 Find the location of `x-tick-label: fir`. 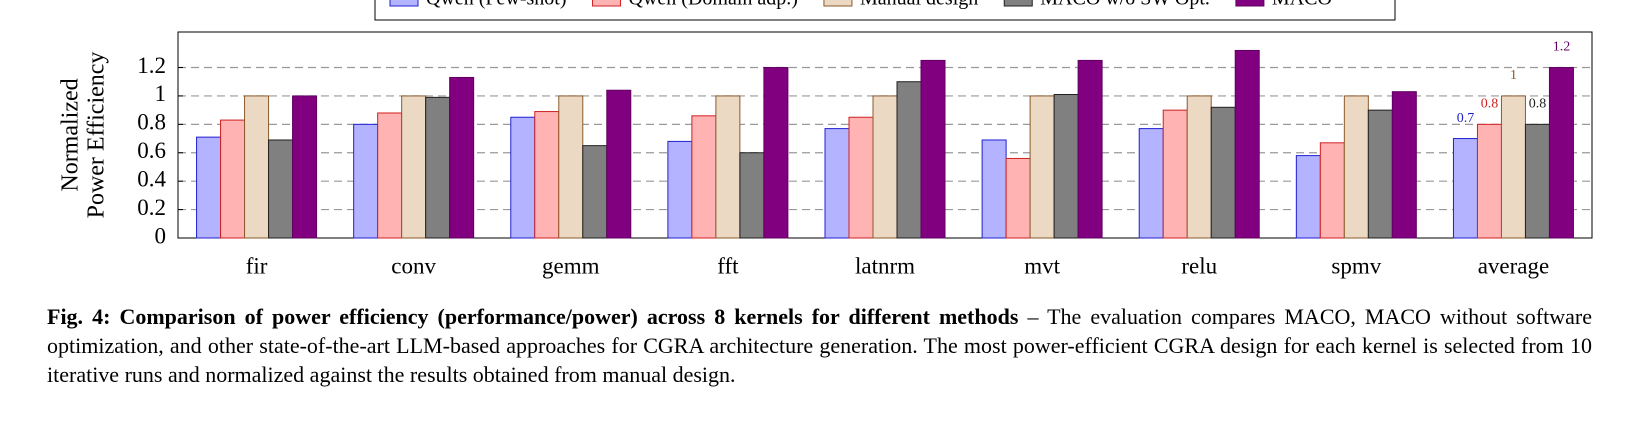

x-tick-label: fir is located at coordinates (257, 265).